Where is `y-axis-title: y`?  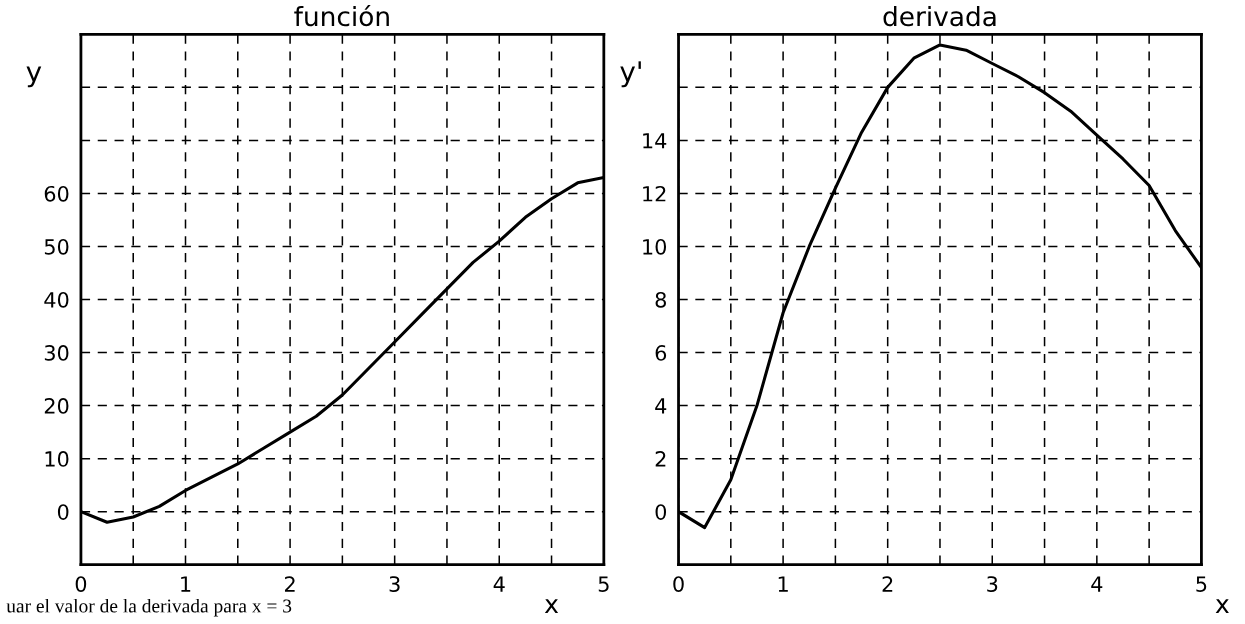 y-axis-title: y is located at coordinates (34, 77).